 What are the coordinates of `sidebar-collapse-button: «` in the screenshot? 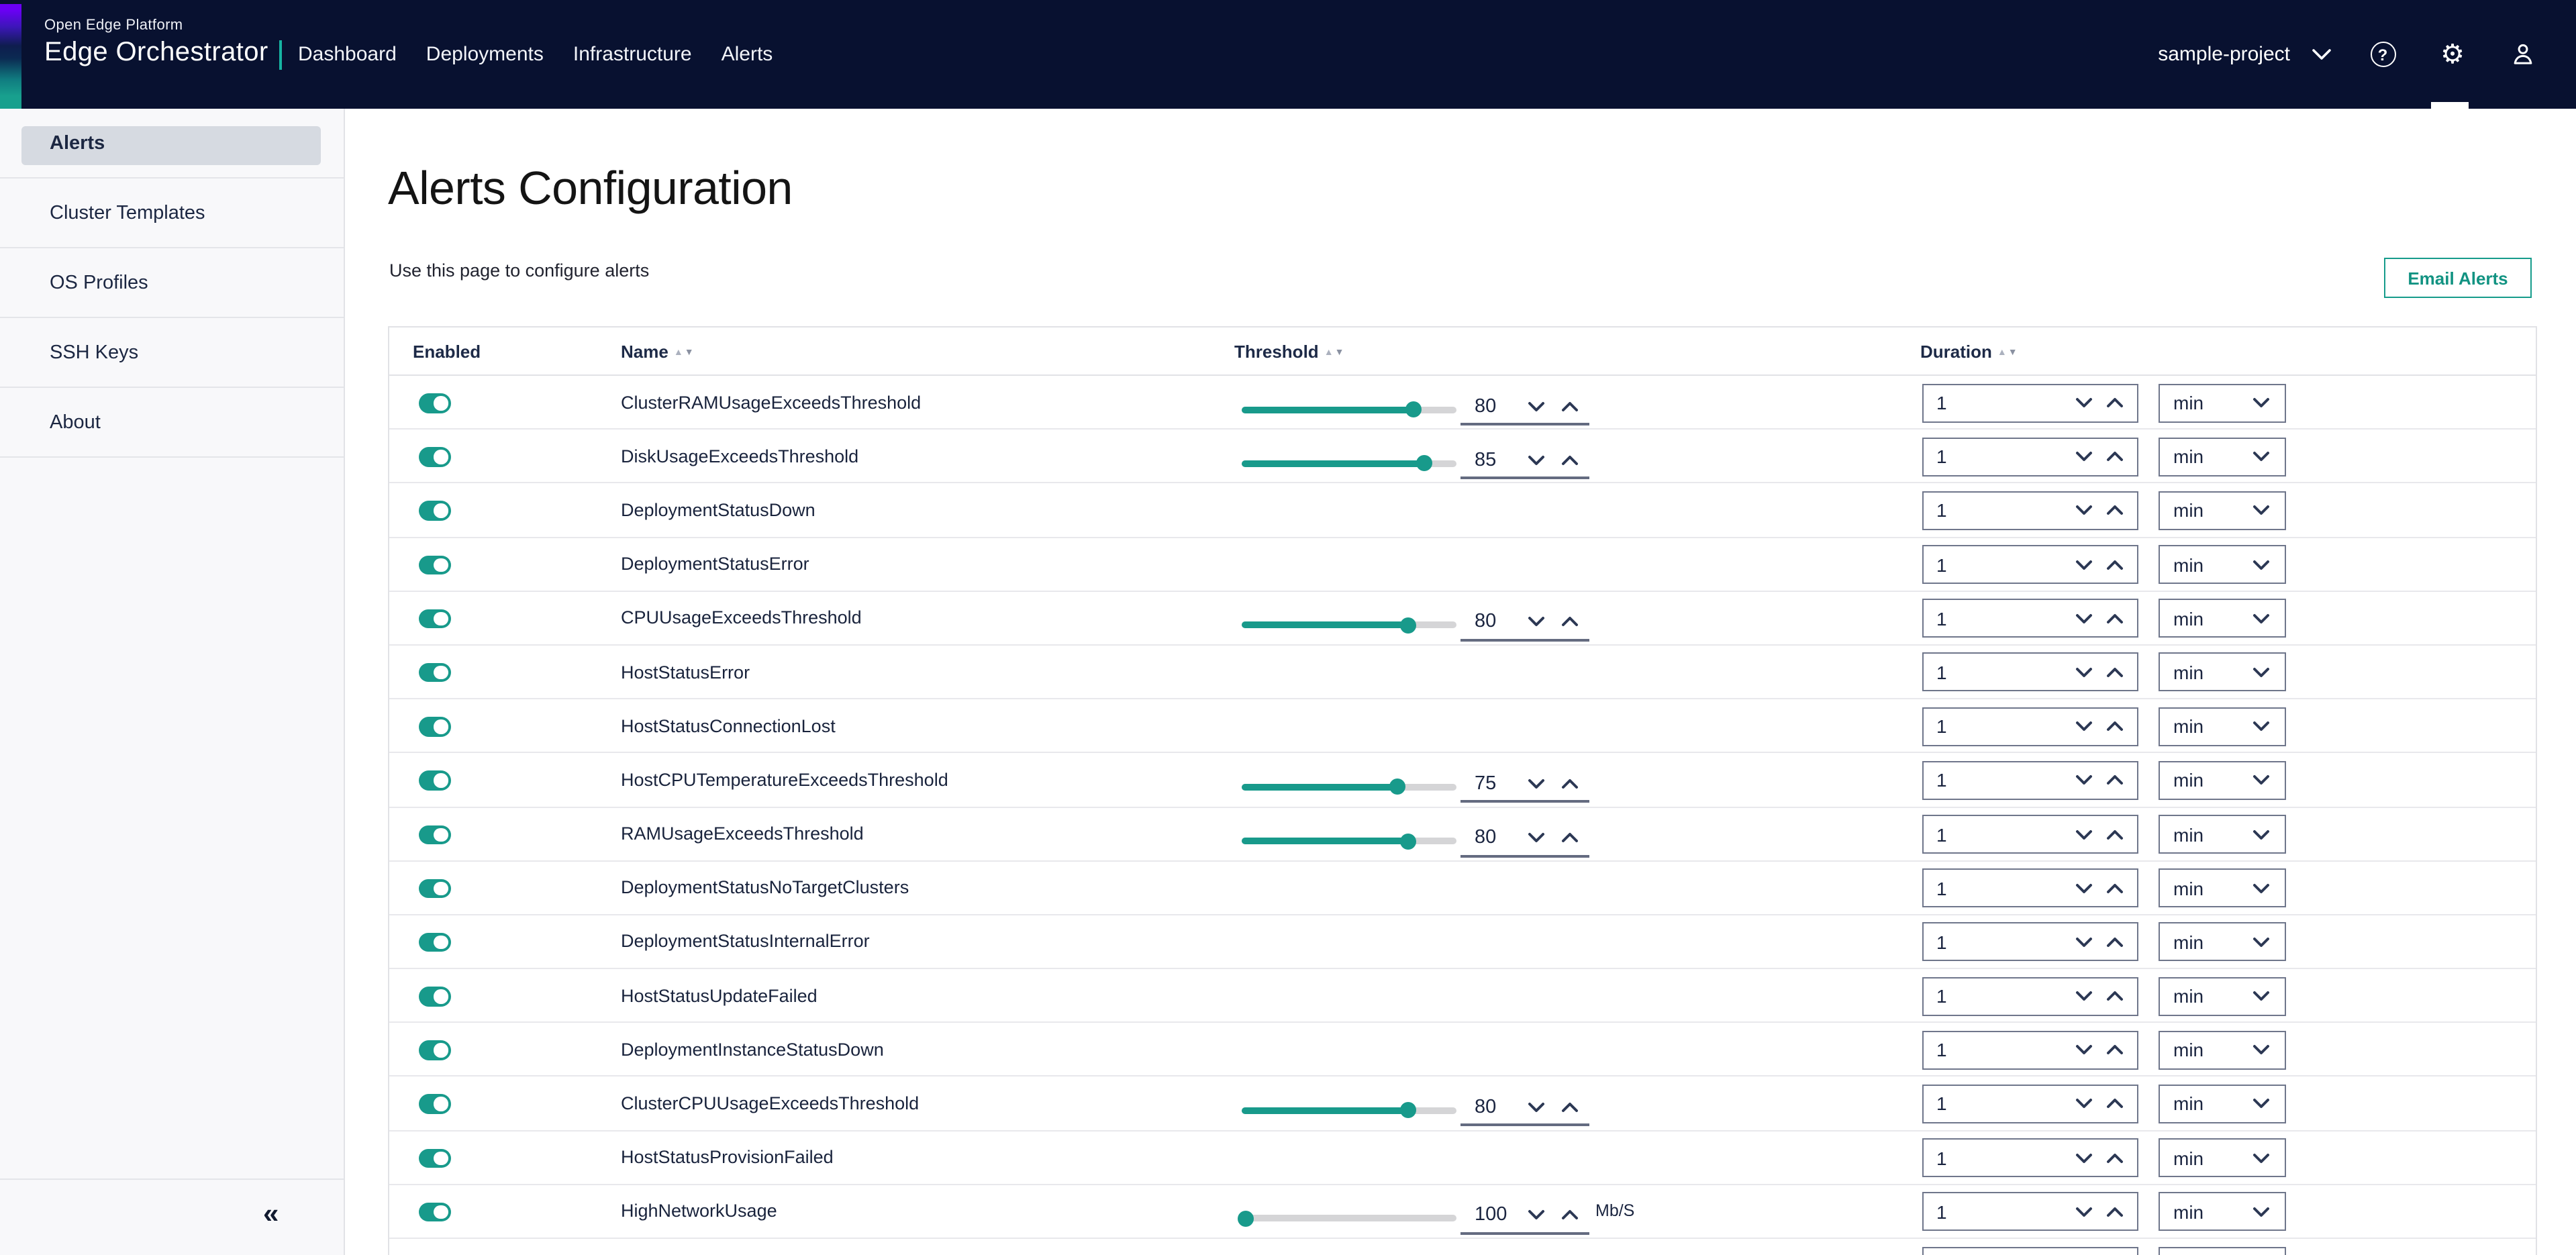 It's located at (271, 1214).